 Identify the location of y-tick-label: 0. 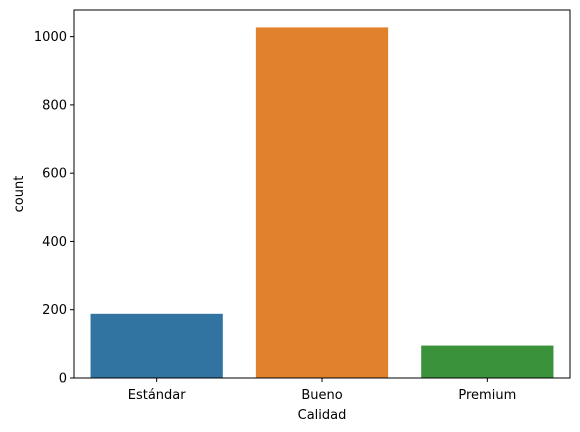
(63, 379).